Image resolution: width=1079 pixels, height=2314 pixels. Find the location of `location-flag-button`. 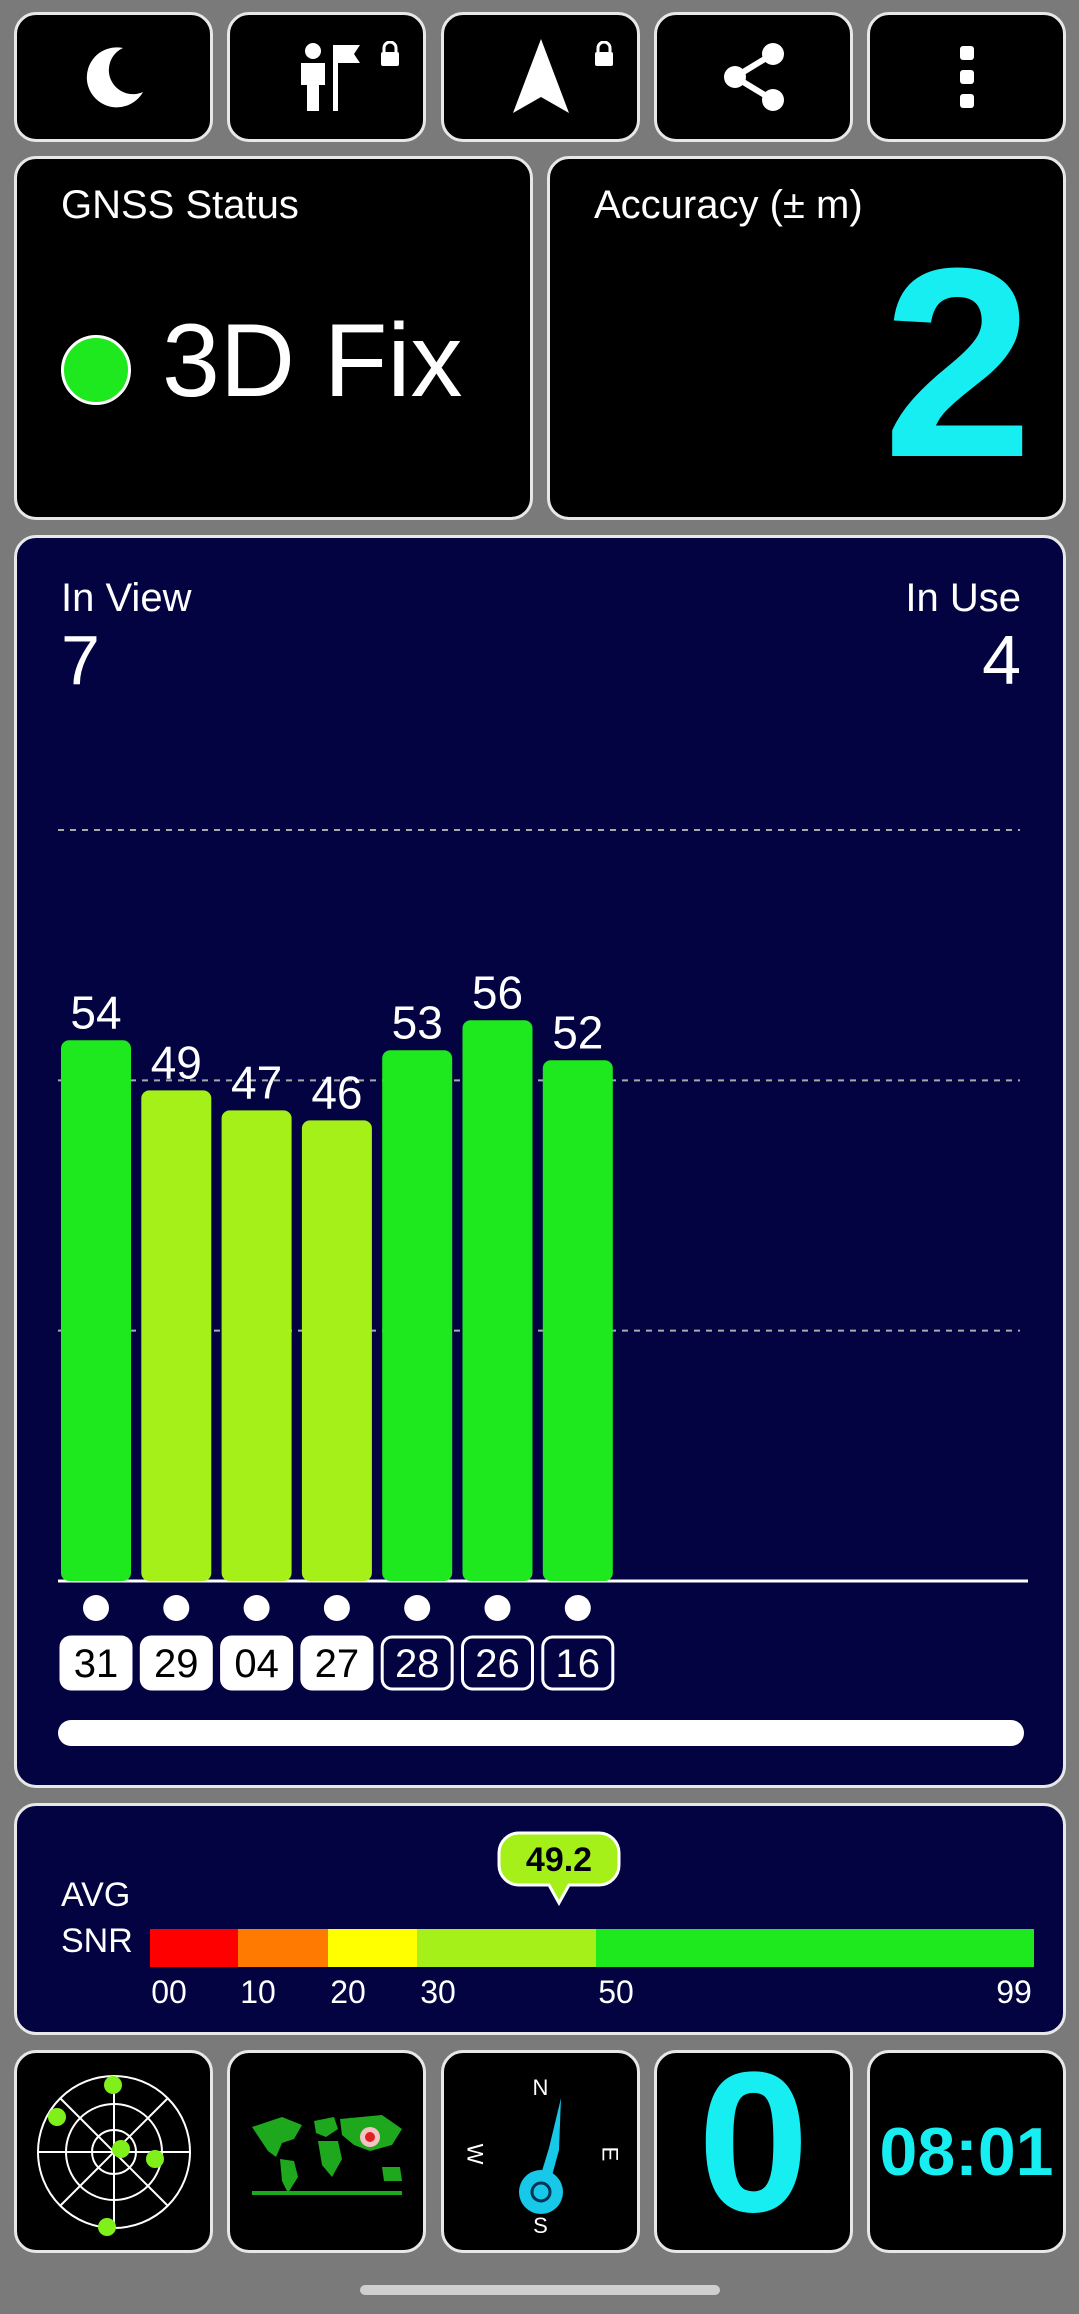

location-flag-button is located at coordinates (326, 77).